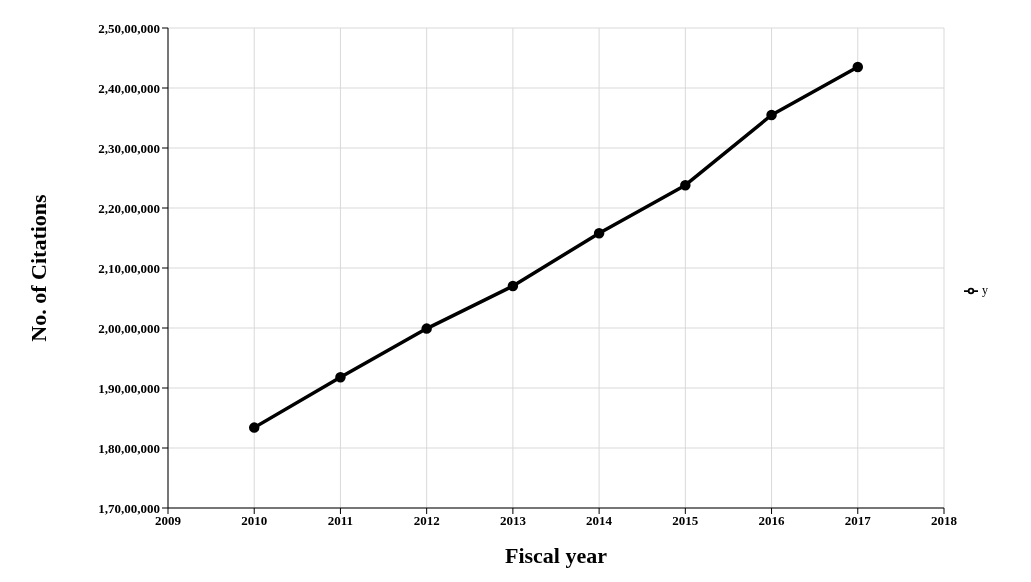 The image size is (1031, 582). I want to click on y-tick-label: 1,70,00,000, so click(129, 508).